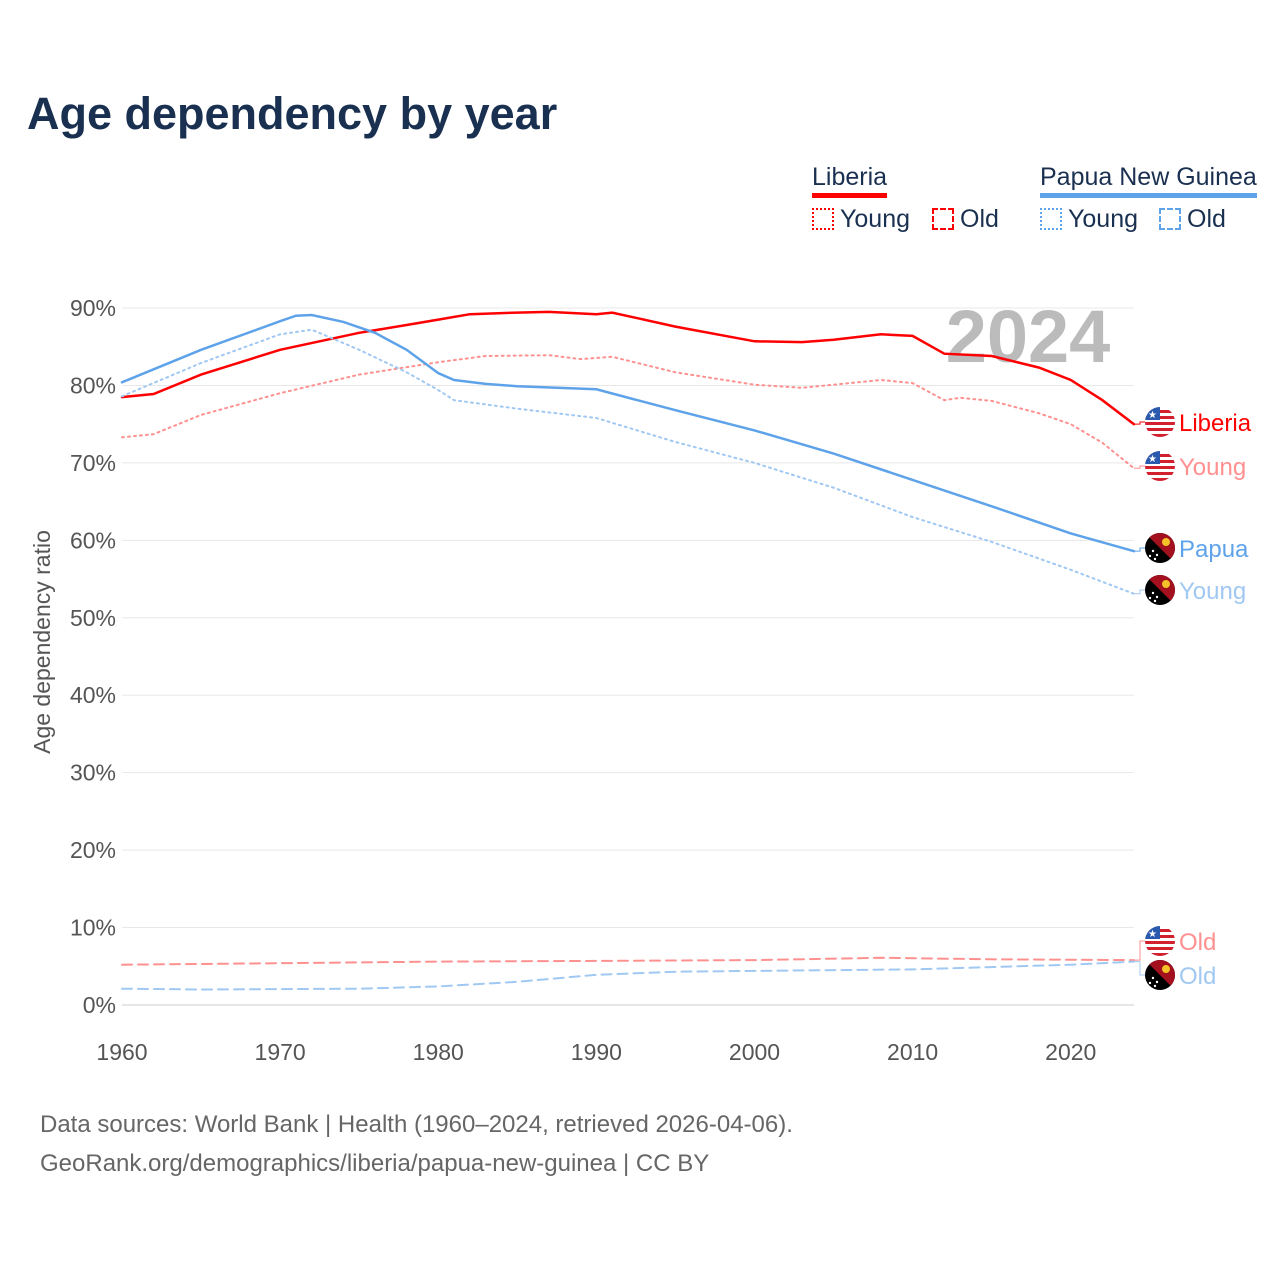 This screenshot has width=1280, height=1280. I want to click on legend-png-title: Papua New Guinea, so click(1148, 180).